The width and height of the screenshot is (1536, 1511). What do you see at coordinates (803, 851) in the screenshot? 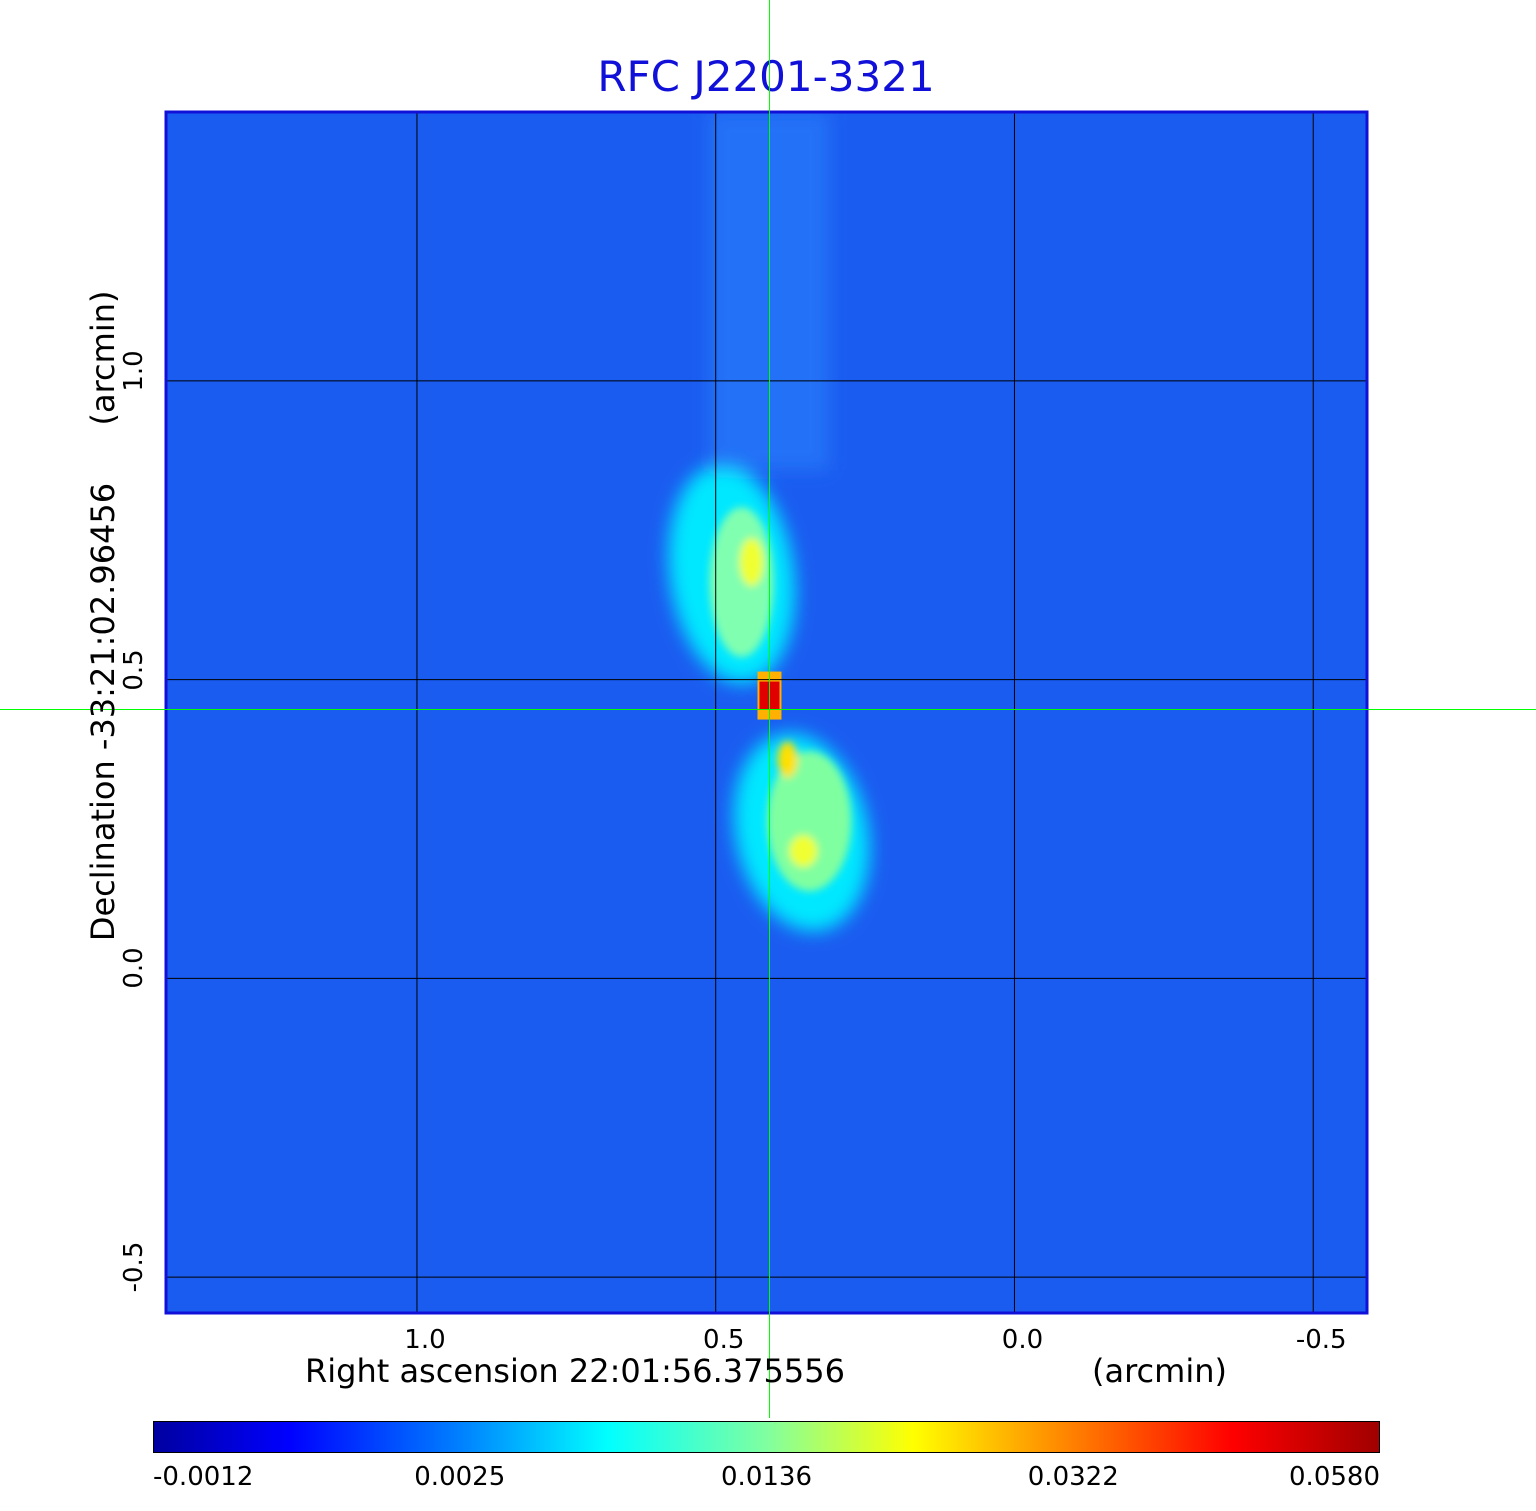
I see `south-lobe-peak` at bounding box center [803, 851].